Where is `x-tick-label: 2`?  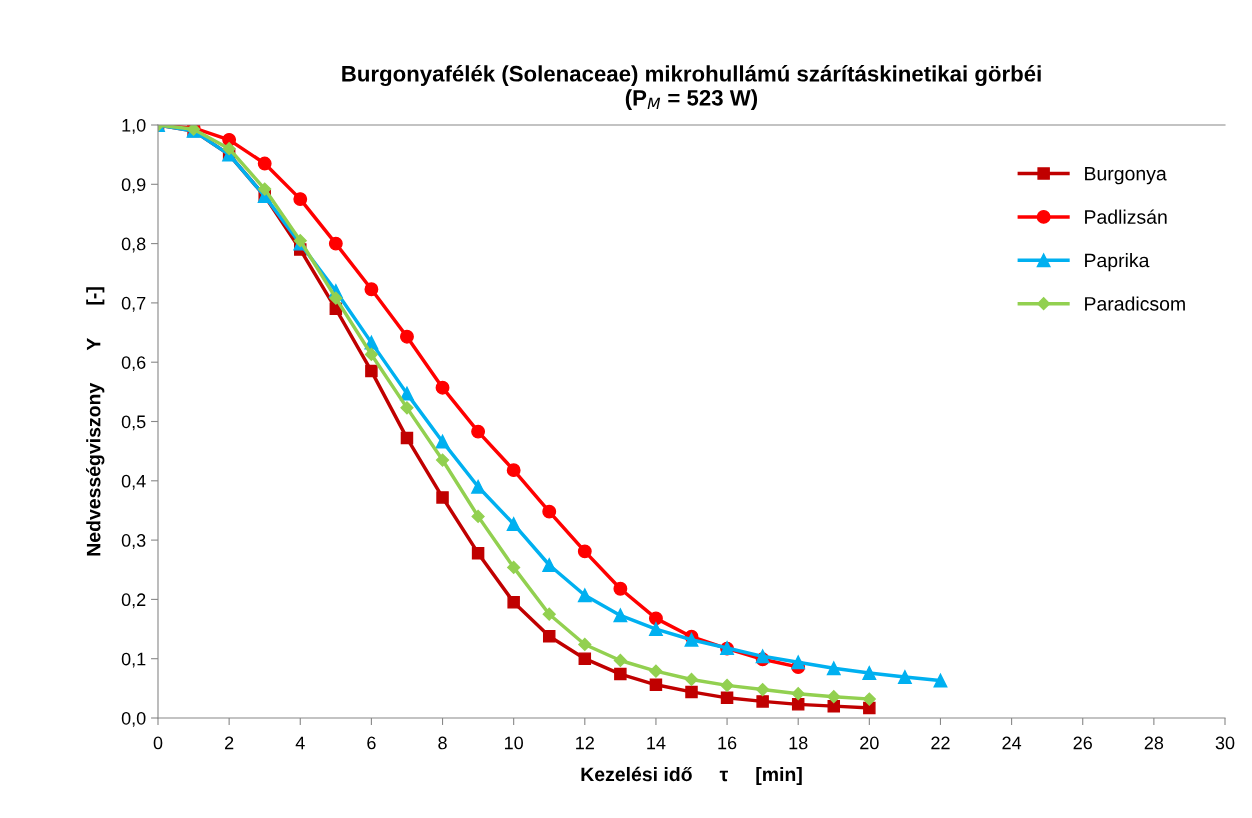
x-tick-label: 2 is located at coordinates (229, 743).